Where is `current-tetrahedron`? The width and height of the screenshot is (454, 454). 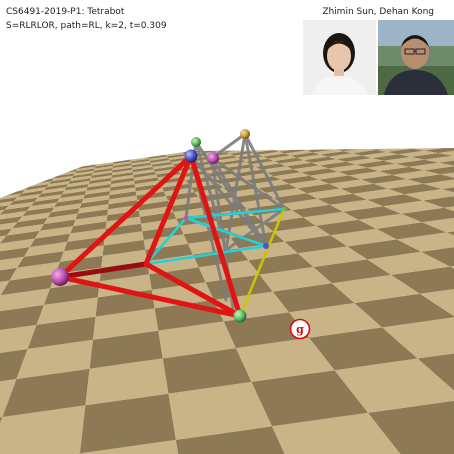
current-tetrahedron is located at coordinates (150, 236).